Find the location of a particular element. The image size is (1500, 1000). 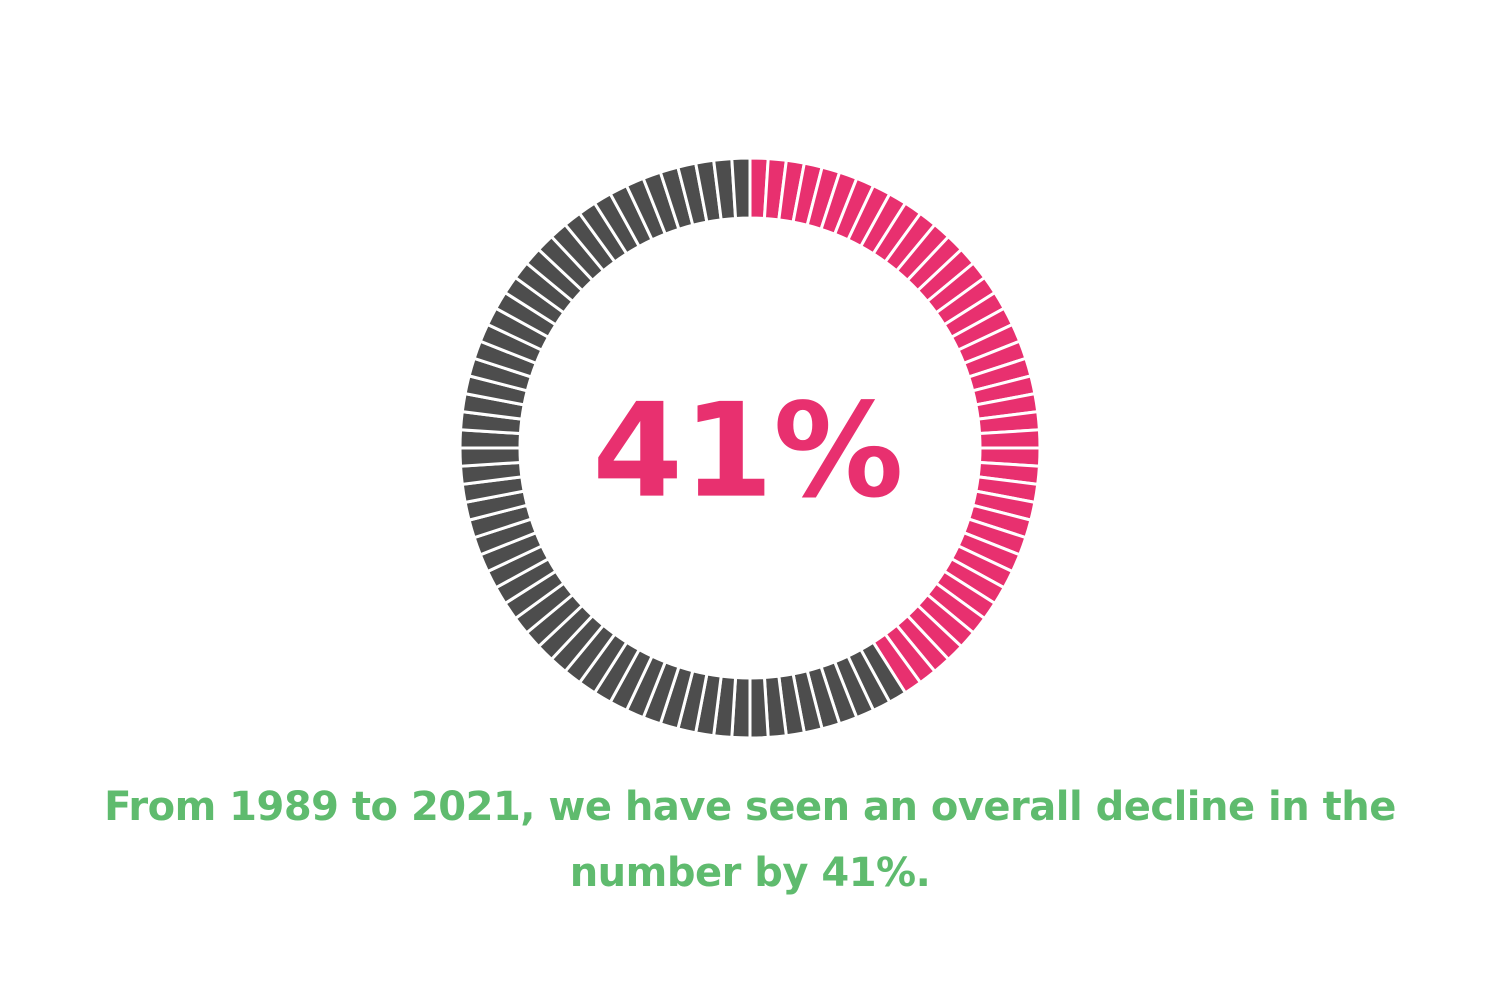

value-segment is located at coordinates (1009, 439).